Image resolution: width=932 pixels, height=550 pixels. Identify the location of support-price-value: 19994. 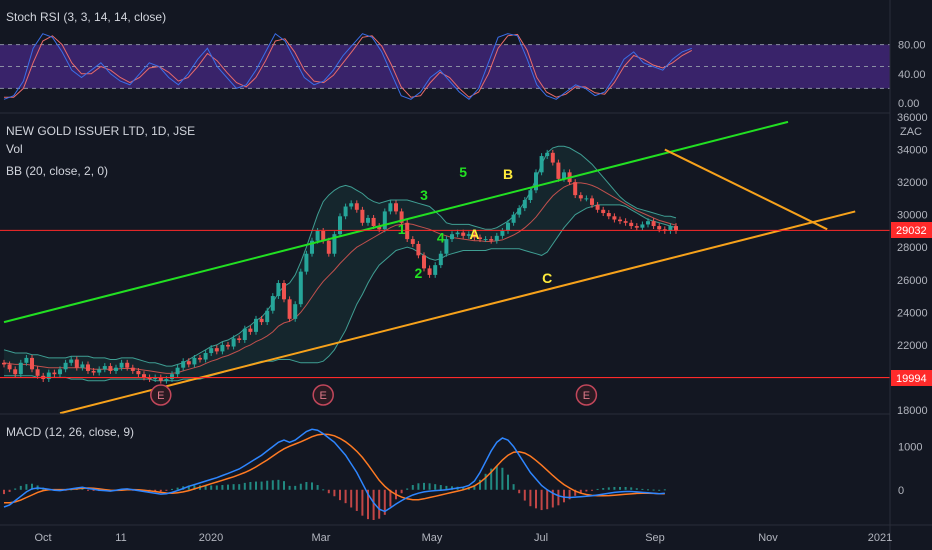
(911, 379).